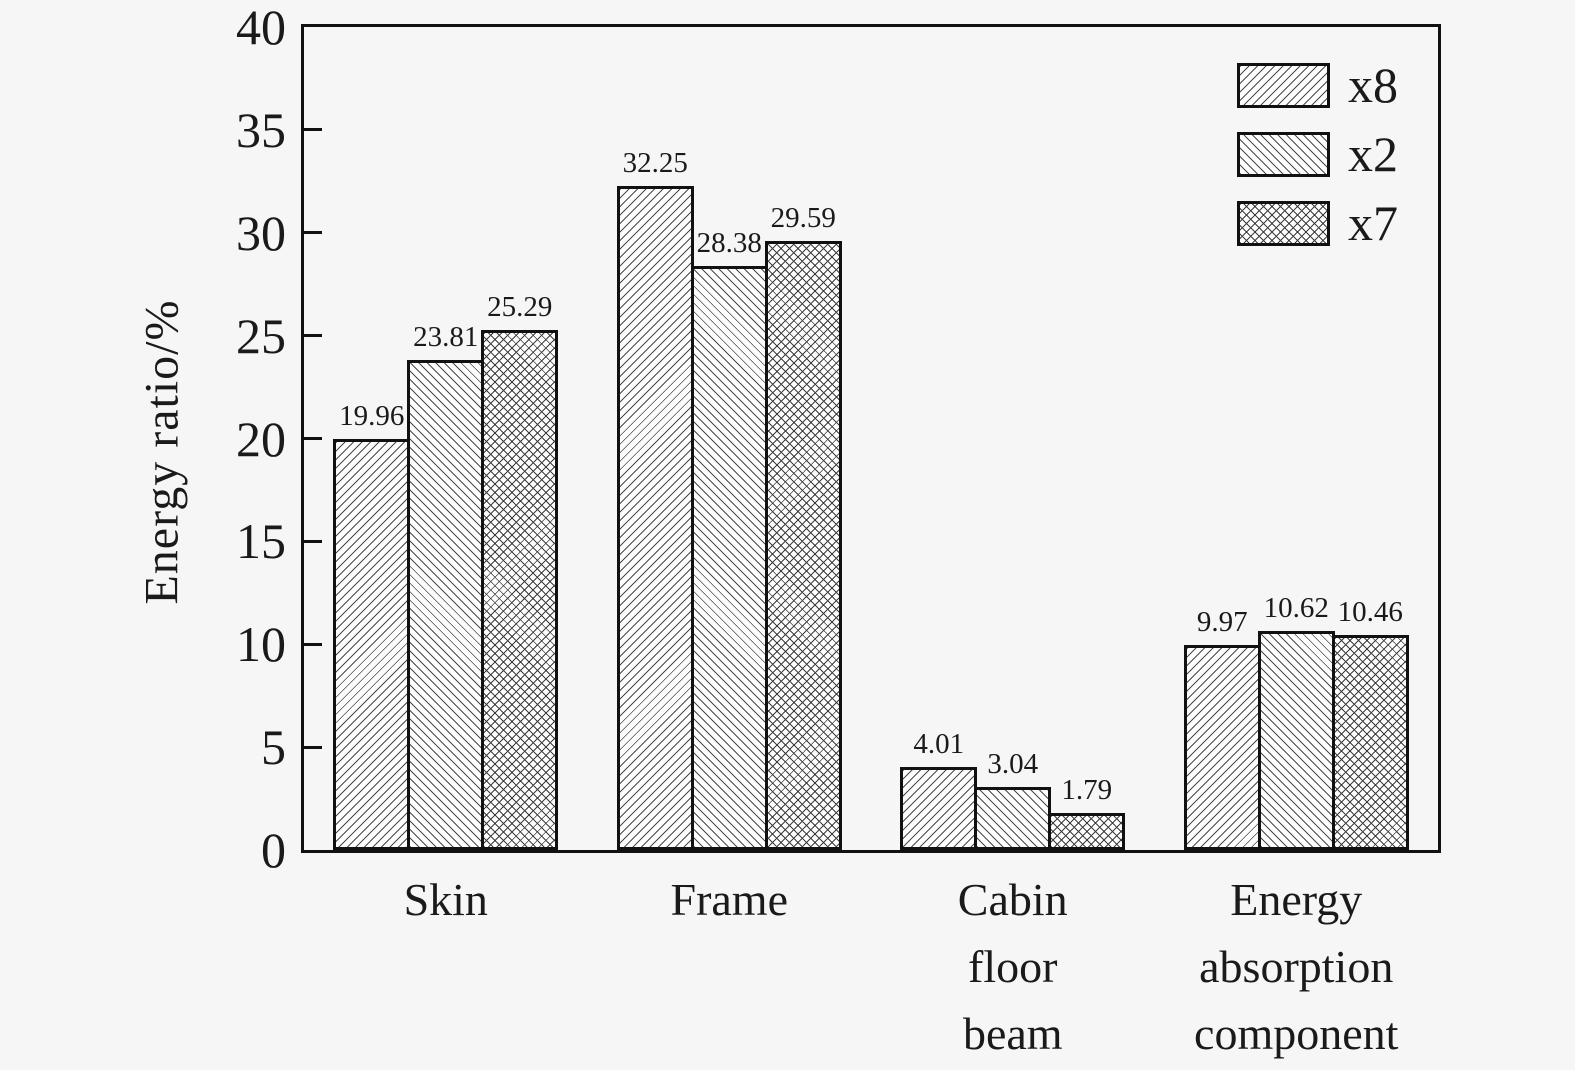 This screenshot has height=1070, width=1575. Describe the element at coordinates (372, 416) in the screenshot. I see `bar-value-label: 19.96` at that location.